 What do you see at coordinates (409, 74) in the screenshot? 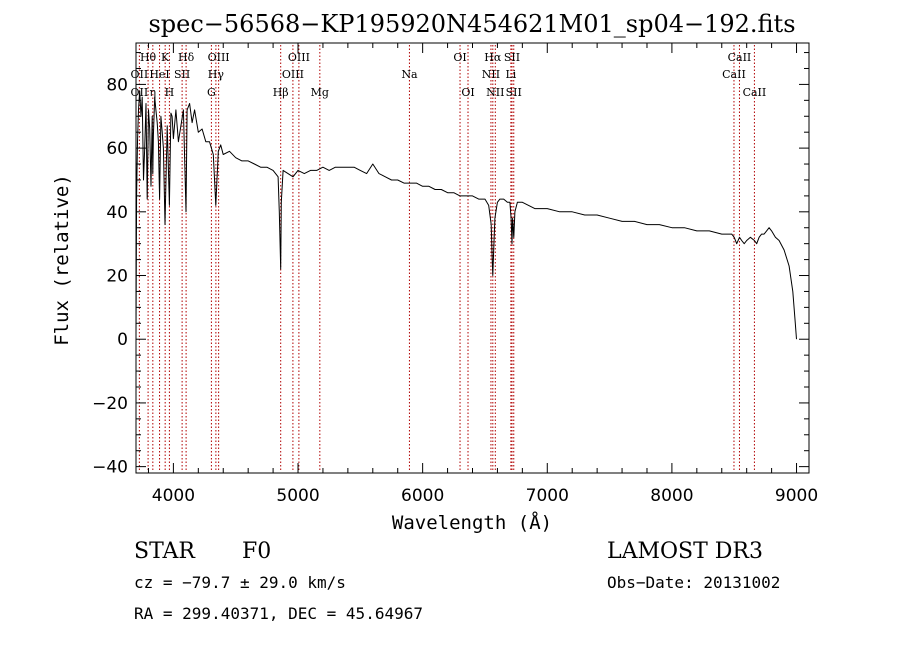
I see `line-label: Na` at bounding box center [409, 74].